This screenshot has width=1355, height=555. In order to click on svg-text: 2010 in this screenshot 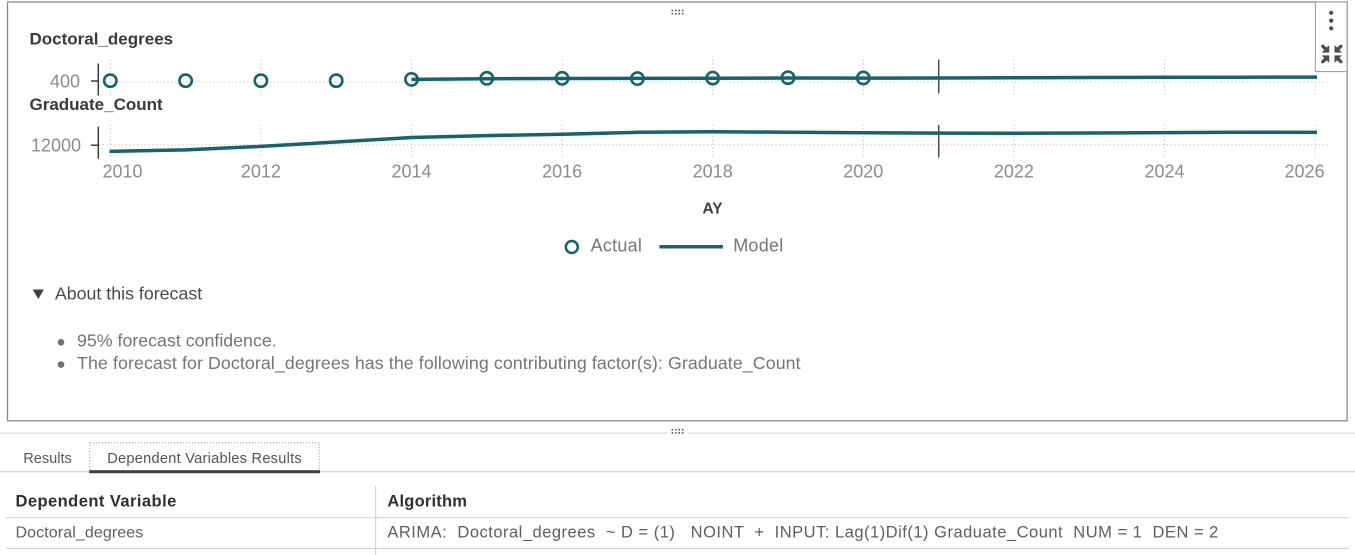, I will do `click(122, 172)`.